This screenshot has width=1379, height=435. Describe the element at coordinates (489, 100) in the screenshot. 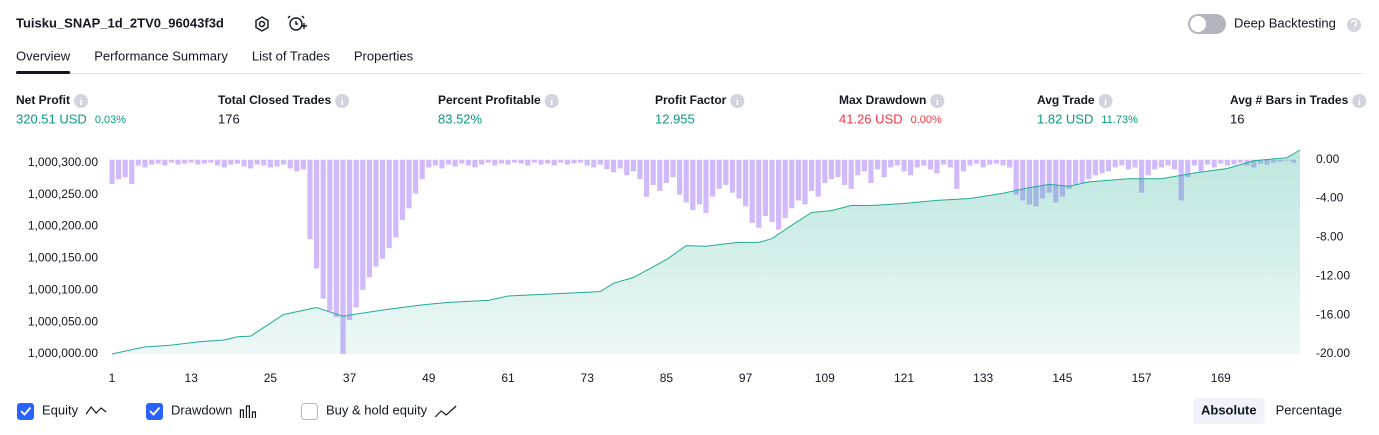

I see `metric-label: Percent Profitable` at that location.